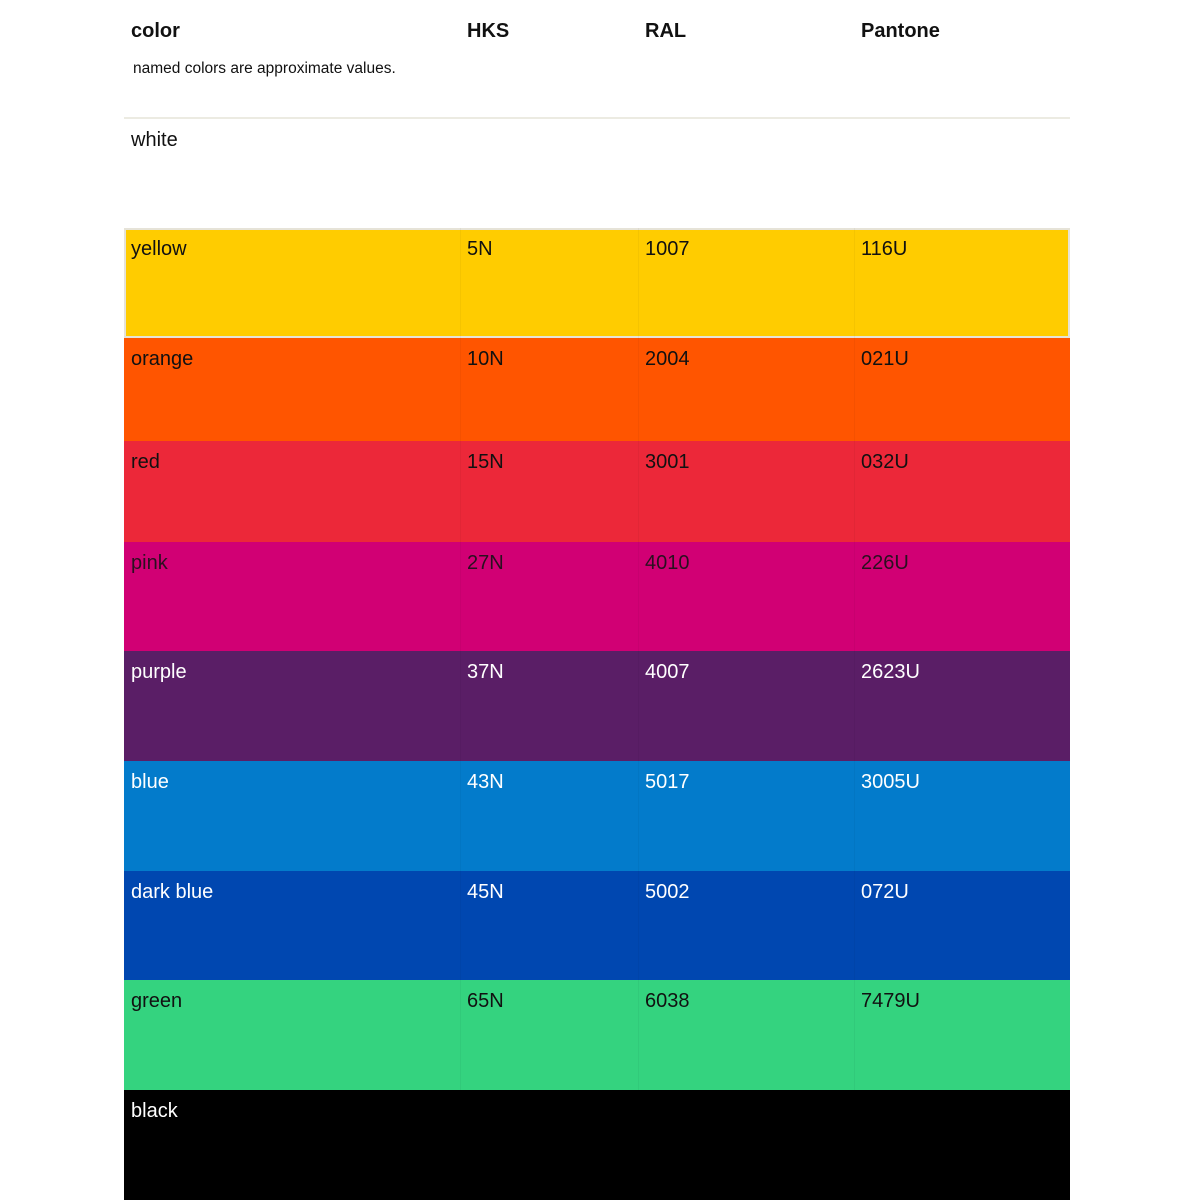  I want to click on pantone-cell: 116U, so click(884, 249).